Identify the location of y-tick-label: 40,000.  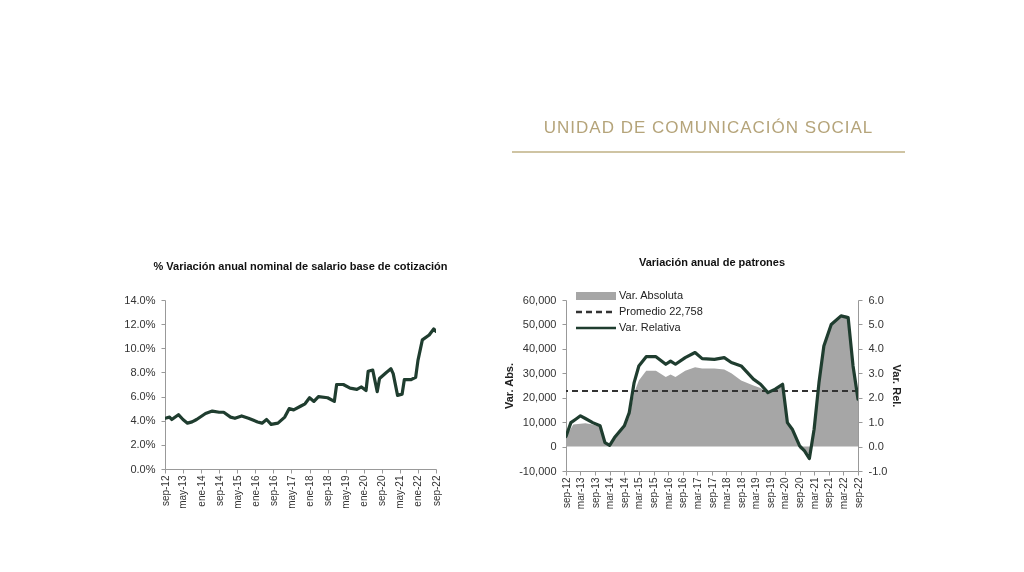
(539, 348).